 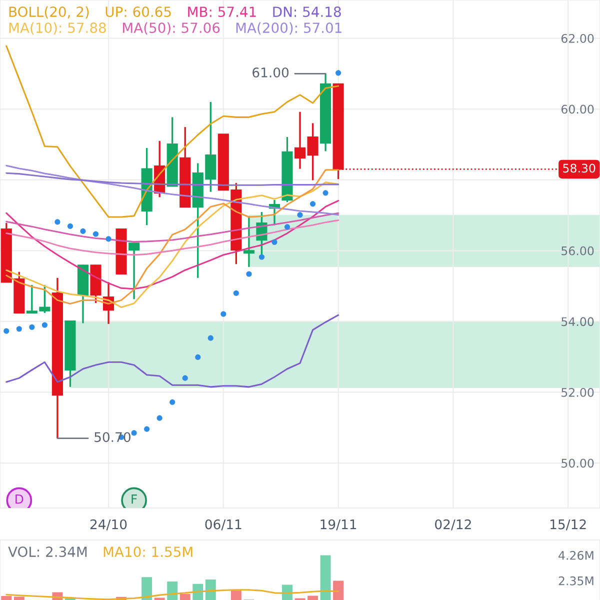 What do you see at coordinates (568, 524) in the screenshot?
I see `x-tick-label: 15/12` at bounding box center [568, 524].